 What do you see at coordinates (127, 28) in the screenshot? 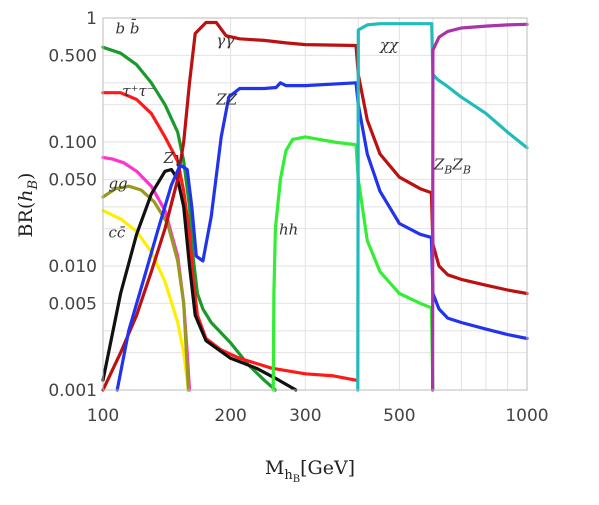
I see `series-label: b b̄` at bounding box center [127, 28].